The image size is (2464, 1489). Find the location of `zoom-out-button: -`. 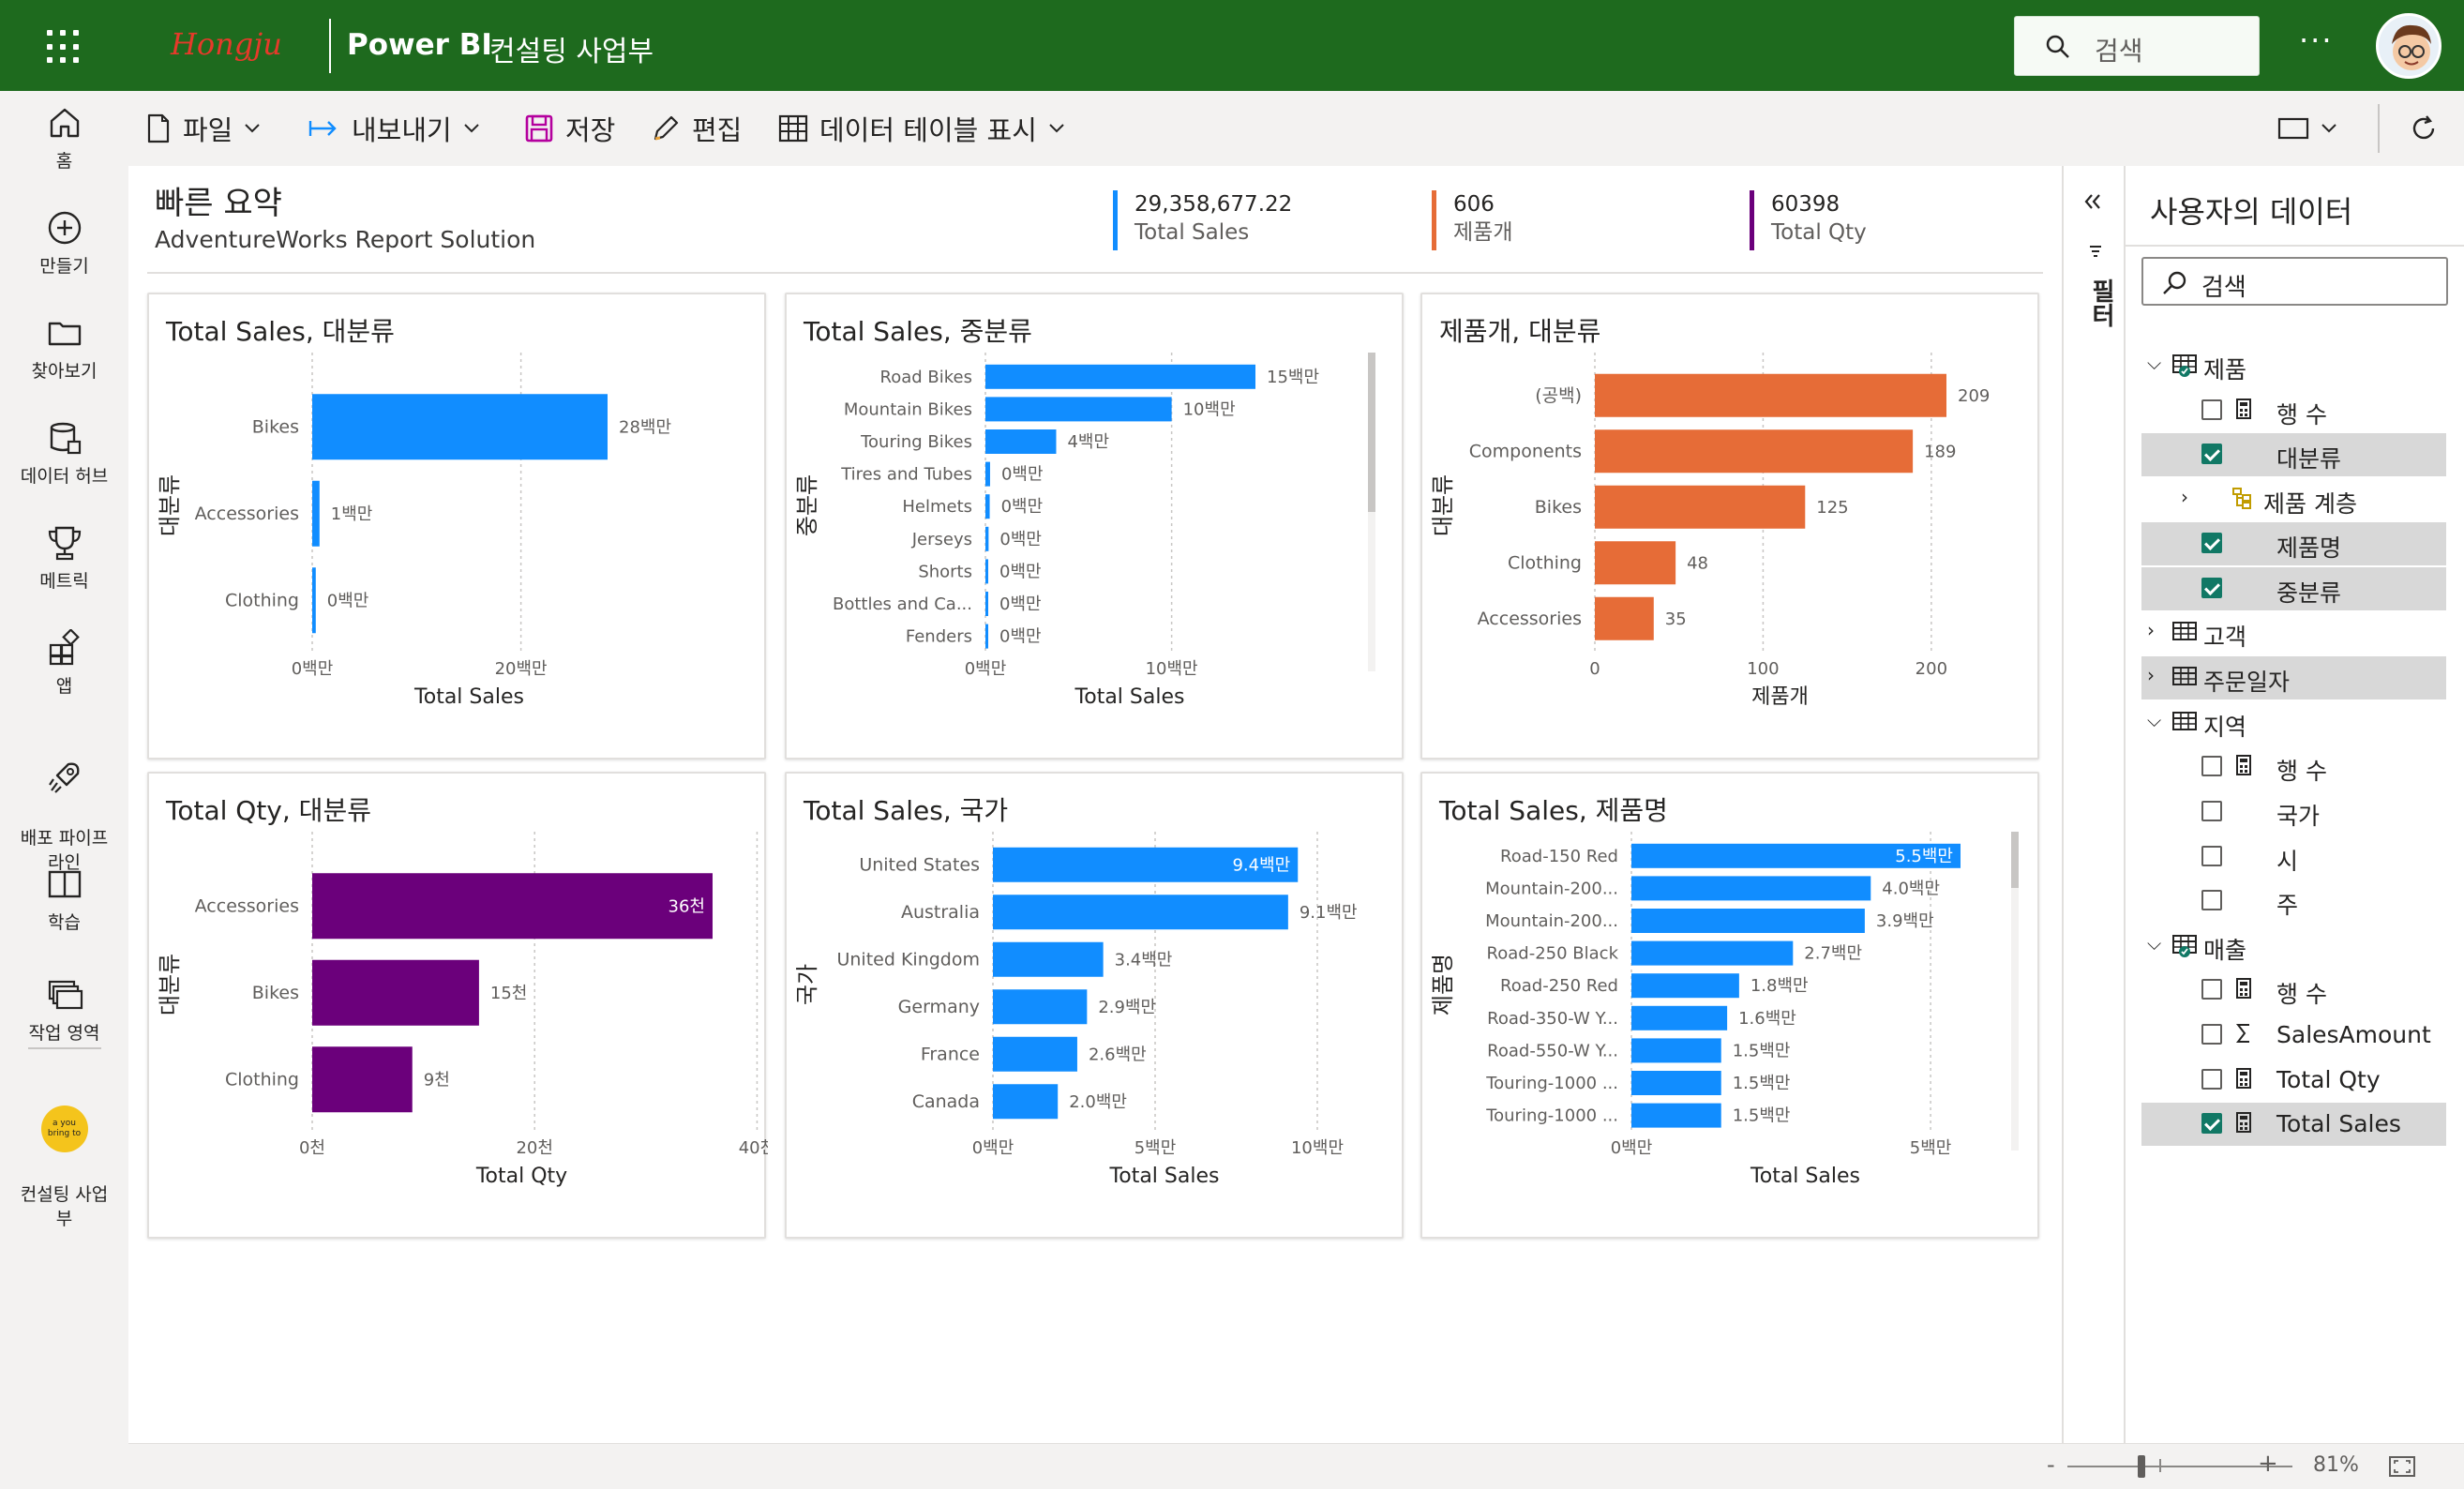

zoom-out-button: - is located at coordinates (2051, 1464).